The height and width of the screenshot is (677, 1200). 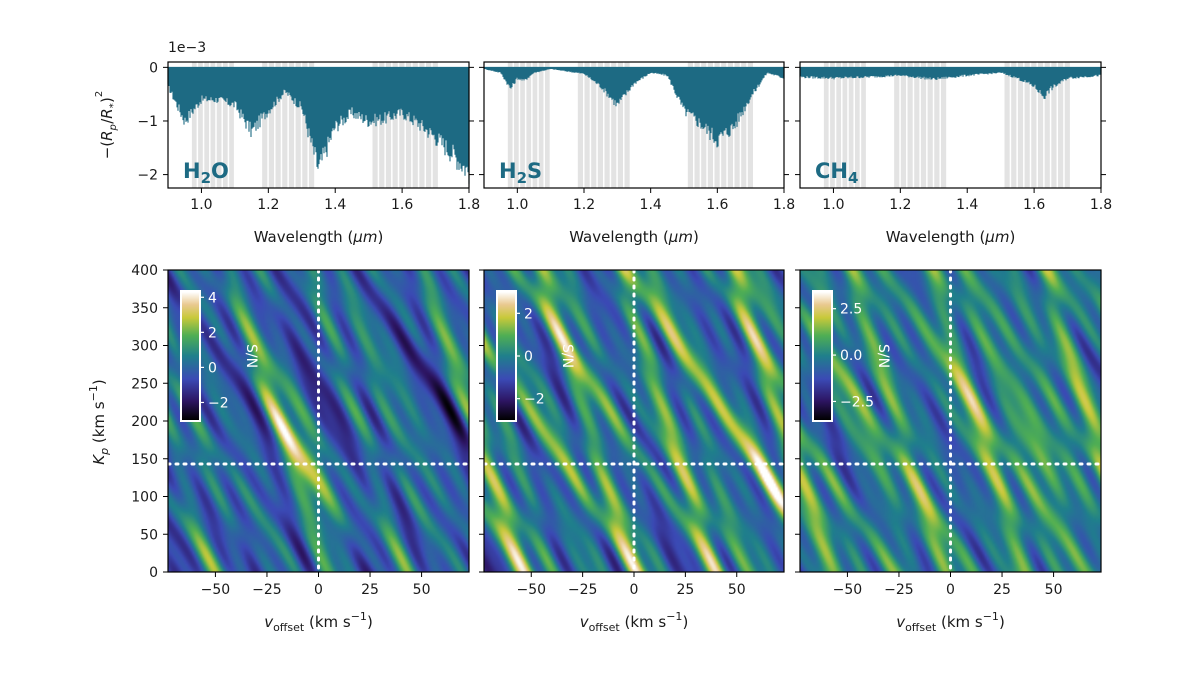 What do you see at coordinates (212, 368) in the screenshot?
I see `colorbar-tick-label: 0` at bounding box center [212, 368].